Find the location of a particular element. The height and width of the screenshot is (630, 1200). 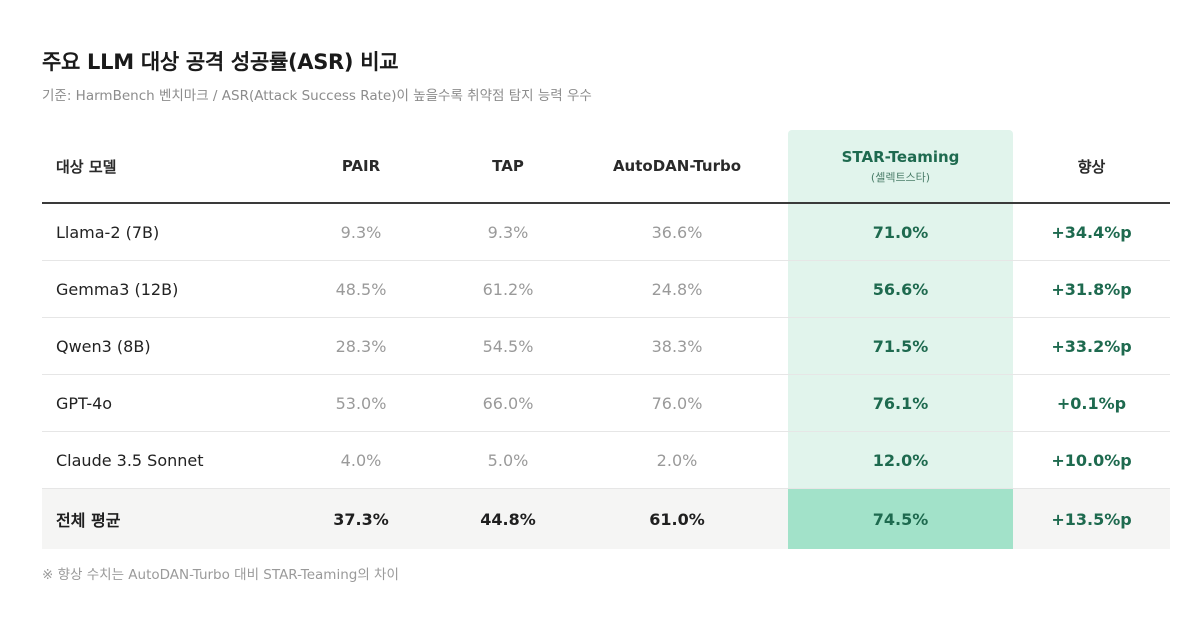

cell-star-teaming: 76.1% is located at coordinates (900, 403).